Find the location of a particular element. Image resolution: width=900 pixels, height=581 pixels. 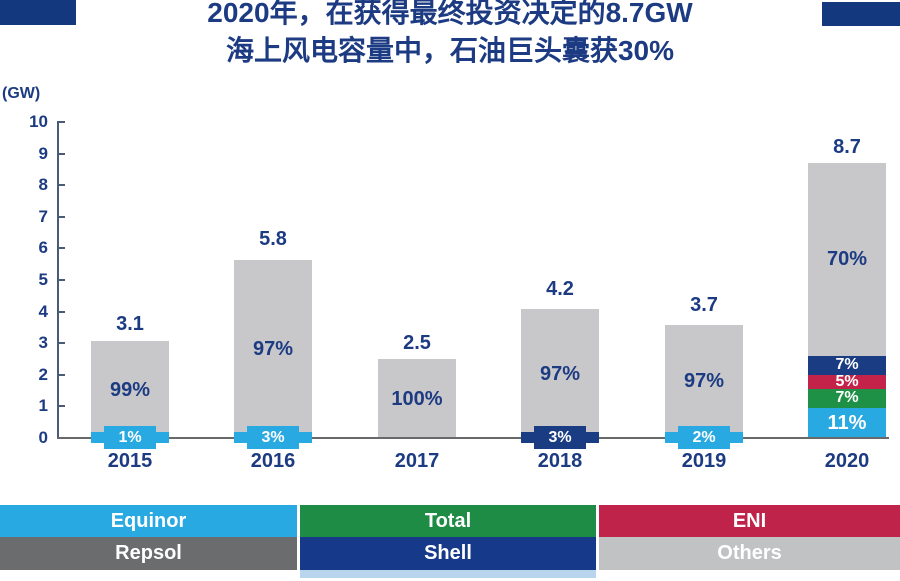

legend-item-equinor: Equinor is located at coordinates (148, 521).